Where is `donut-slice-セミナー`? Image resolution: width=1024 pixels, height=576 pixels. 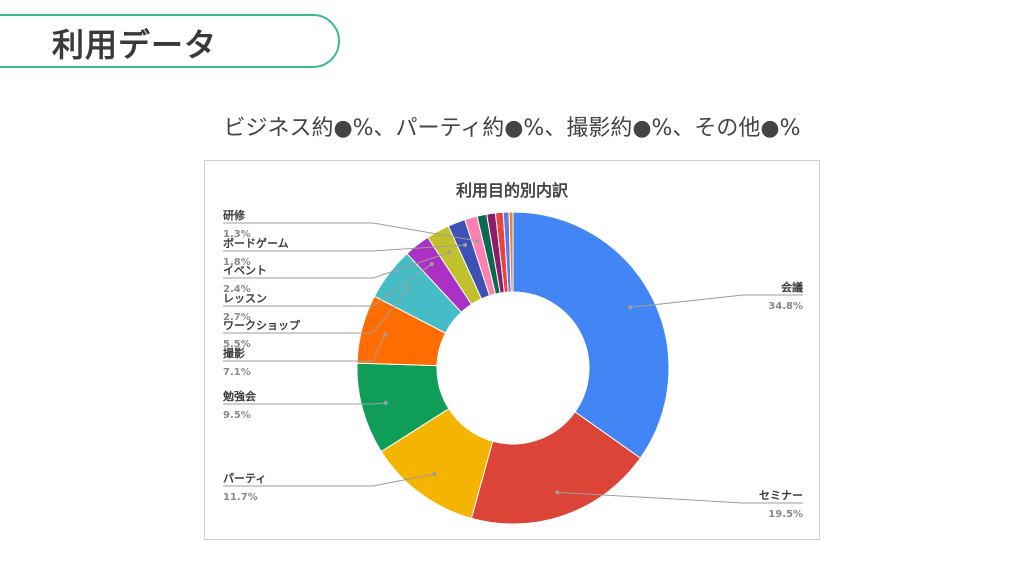 donut-slice-セミナー is located at coordinates (556, 468).